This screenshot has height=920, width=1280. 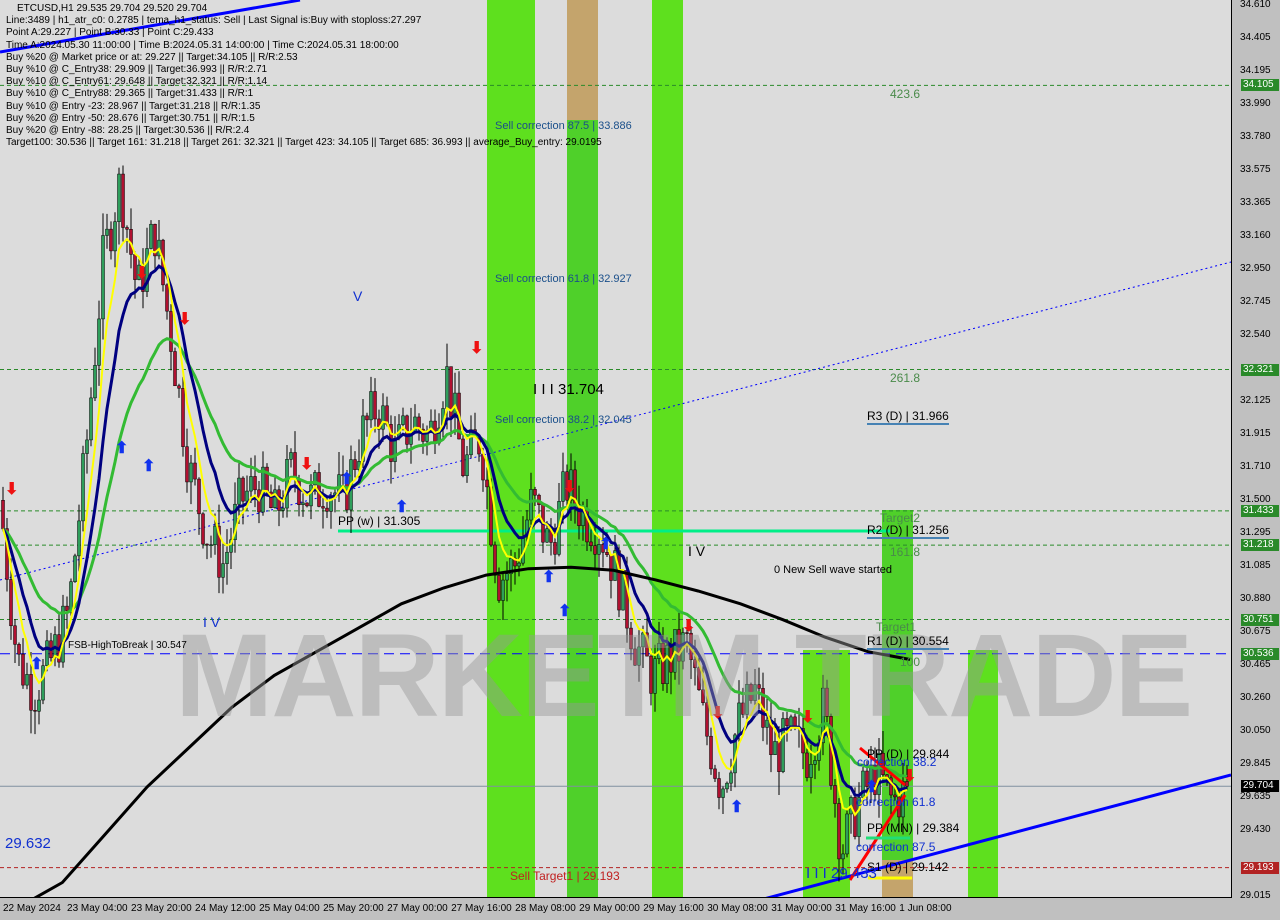 What do you see at coordinates (900, 518) in the screenshot?
I see `target2-label: Target2` at bounding box center [900, 518].